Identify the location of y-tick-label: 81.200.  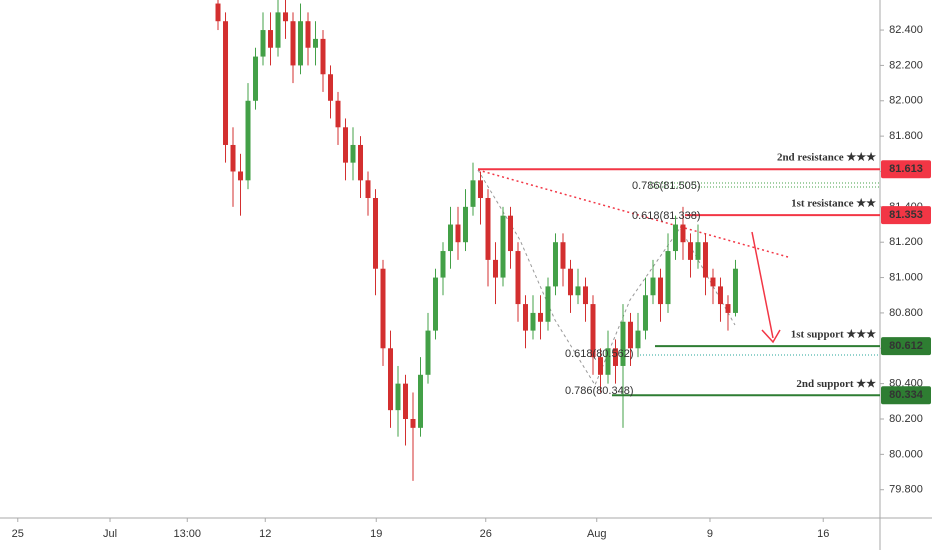
(906, 242).